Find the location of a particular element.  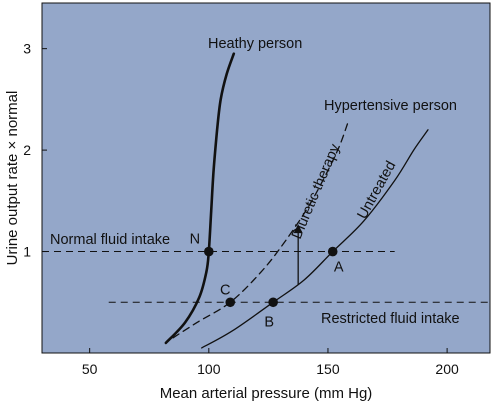

point-A is located at coordinates (332, 251).